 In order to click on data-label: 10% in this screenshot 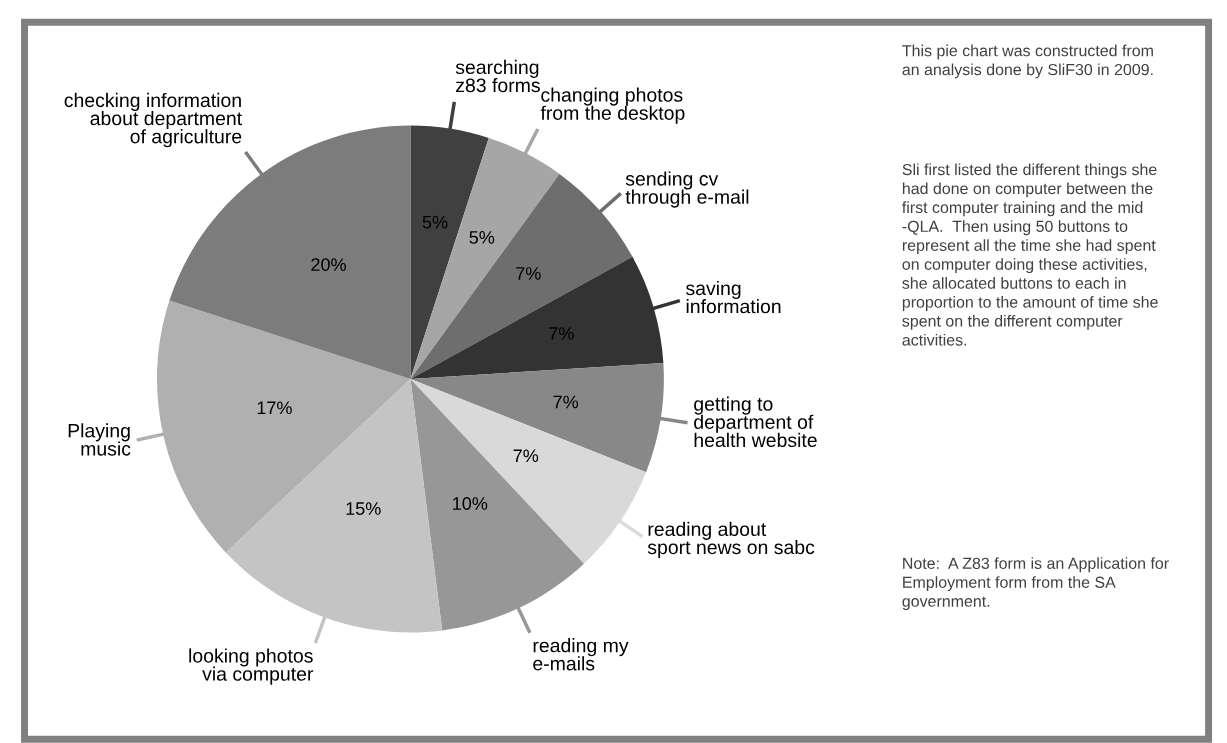, I will do `click(470, 503)`.